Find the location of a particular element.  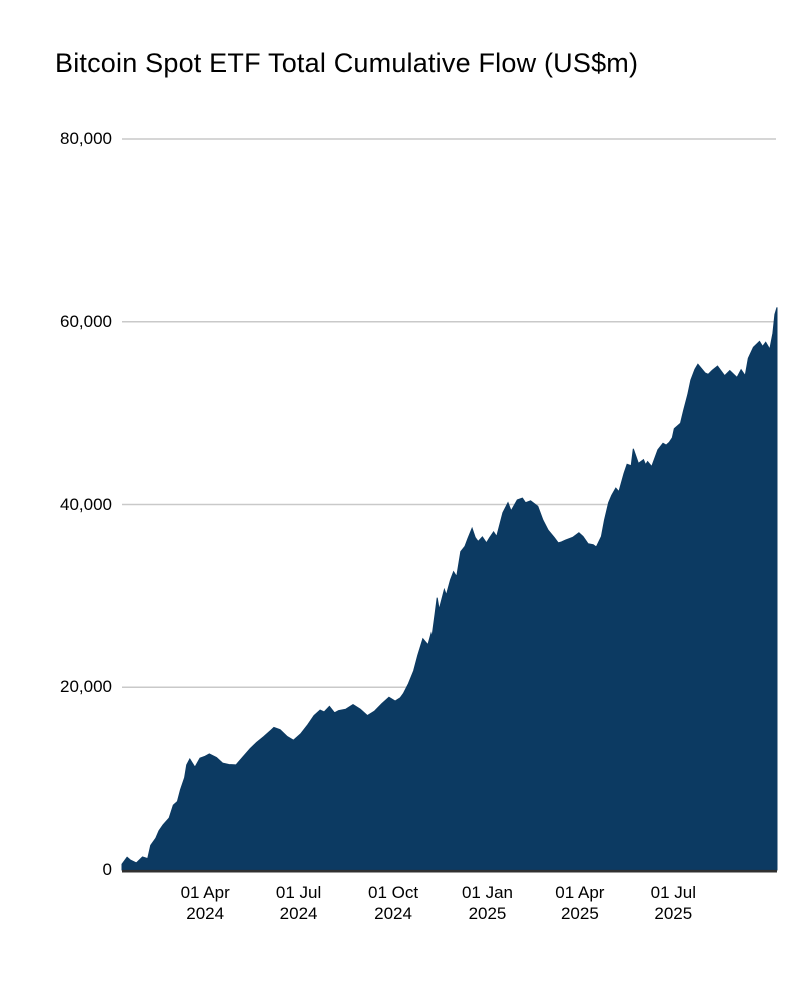

y-axis-label: 0 is located at coordinates (107, 869).